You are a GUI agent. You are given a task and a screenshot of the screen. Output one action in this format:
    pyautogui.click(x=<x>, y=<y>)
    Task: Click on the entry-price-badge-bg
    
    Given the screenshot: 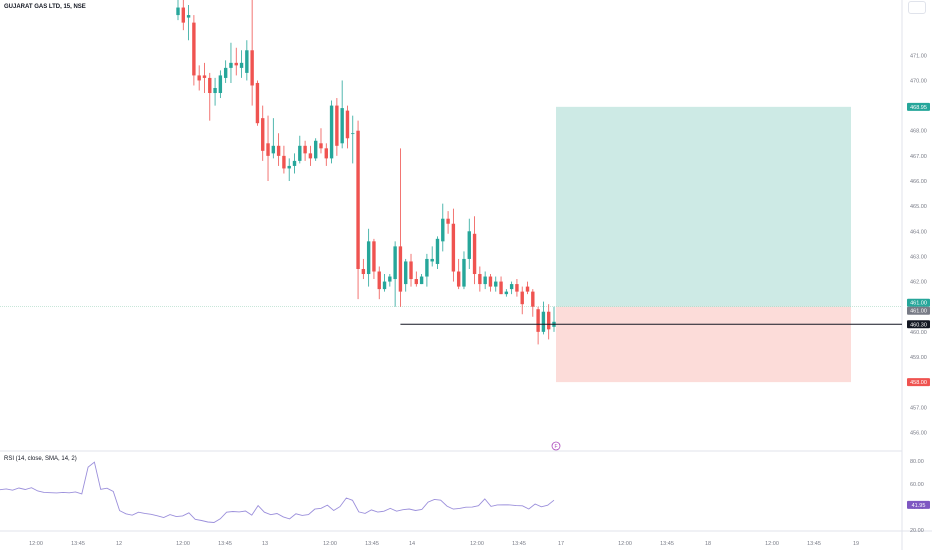 What is the action you would take?
    pyautogui.click(x=918, y=302)
    